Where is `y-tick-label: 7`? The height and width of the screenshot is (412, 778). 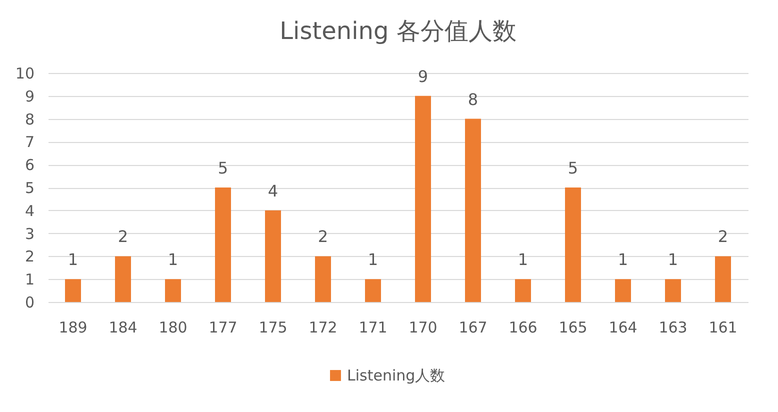 y-tick-label: 7 is located at coordinates (29, 142).